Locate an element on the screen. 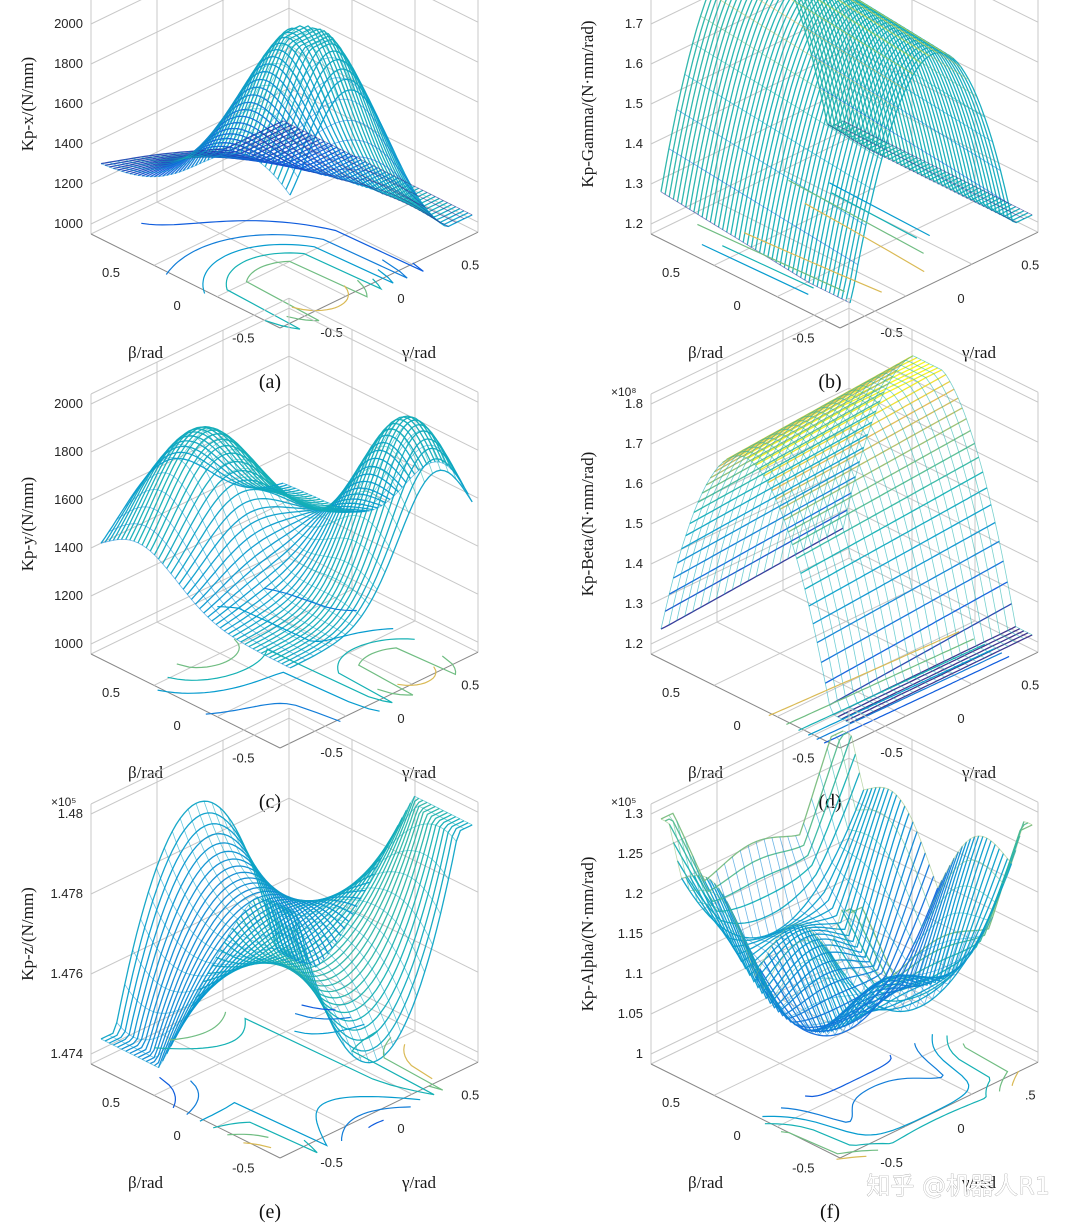  z-tick-label: 1.5 is located at coordinates (634, 103).